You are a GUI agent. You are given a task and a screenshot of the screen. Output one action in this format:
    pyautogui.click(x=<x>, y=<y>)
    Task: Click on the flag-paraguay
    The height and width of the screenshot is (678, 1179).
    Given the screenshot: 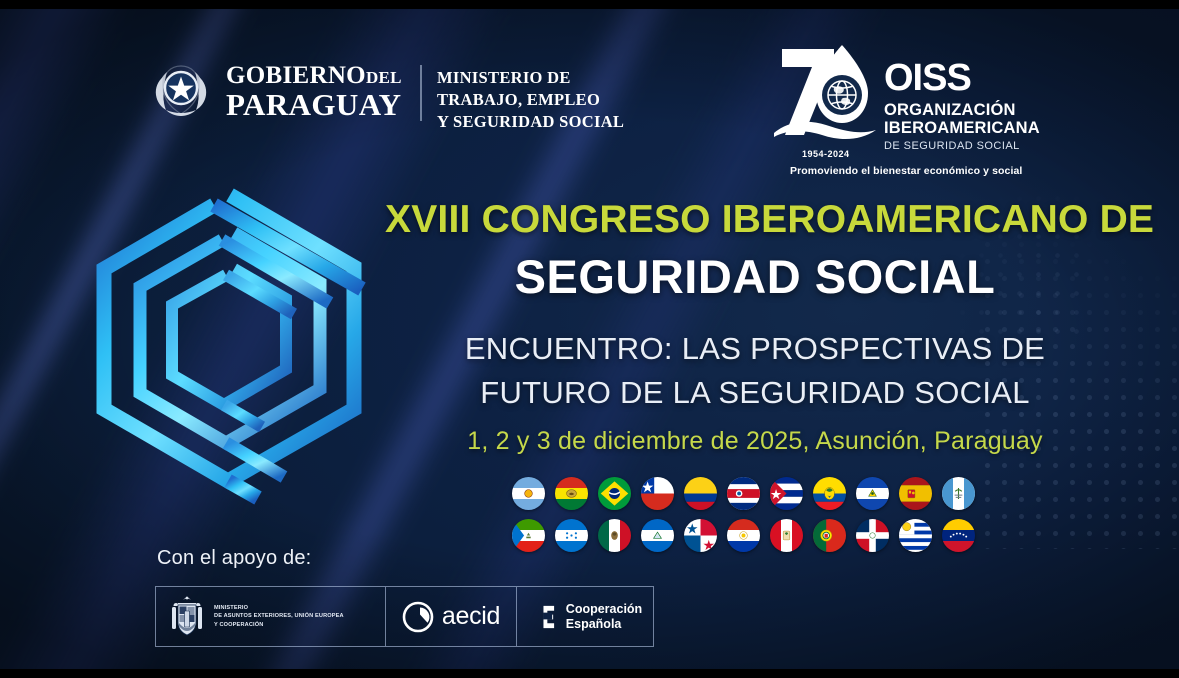 What is the action you would take?
    pyautogui.click(x=743, y=535)
    